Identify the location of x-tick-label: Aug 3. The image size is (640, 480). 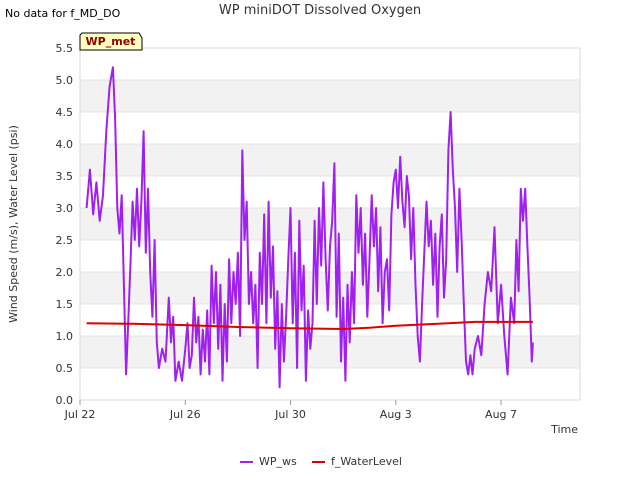
(396, 414).